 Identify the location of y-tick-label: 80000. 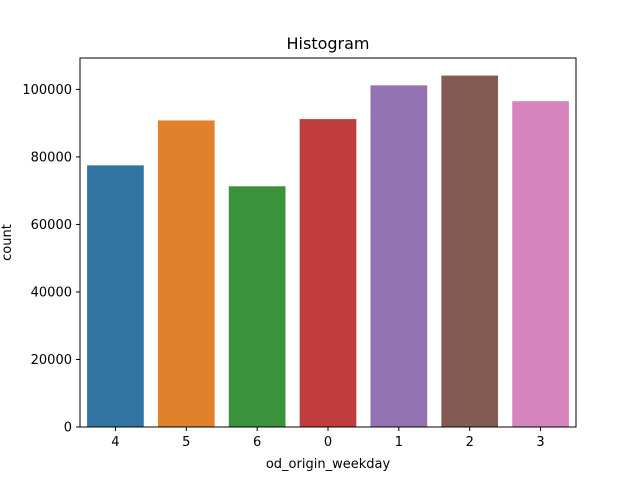
(51, 157).